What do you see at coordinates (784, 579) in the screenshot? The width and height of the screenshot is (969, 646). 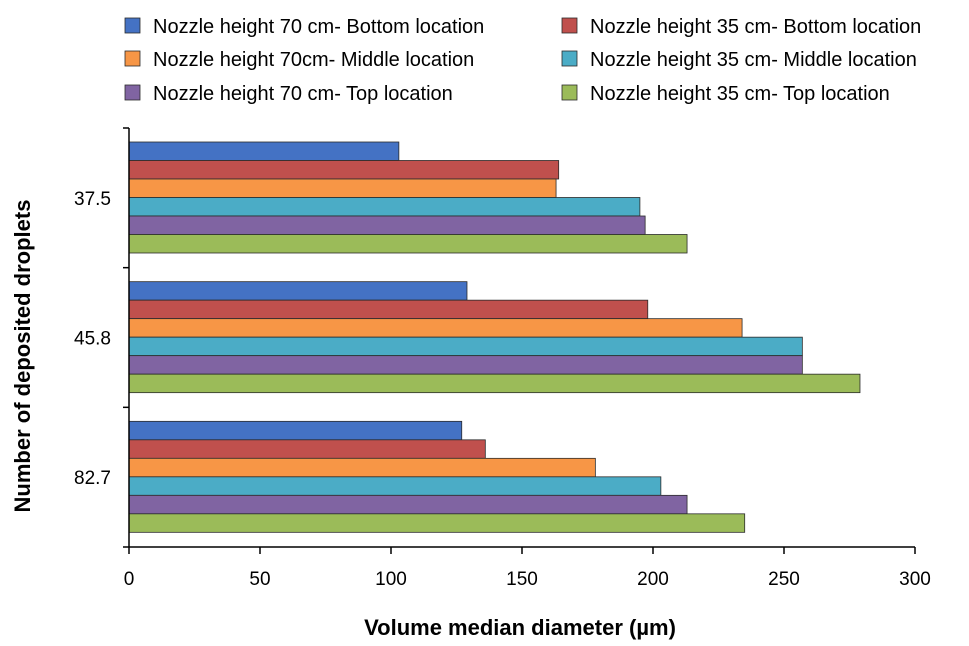 I see `x-tick-label: 250` at bounding box center [784, 579].